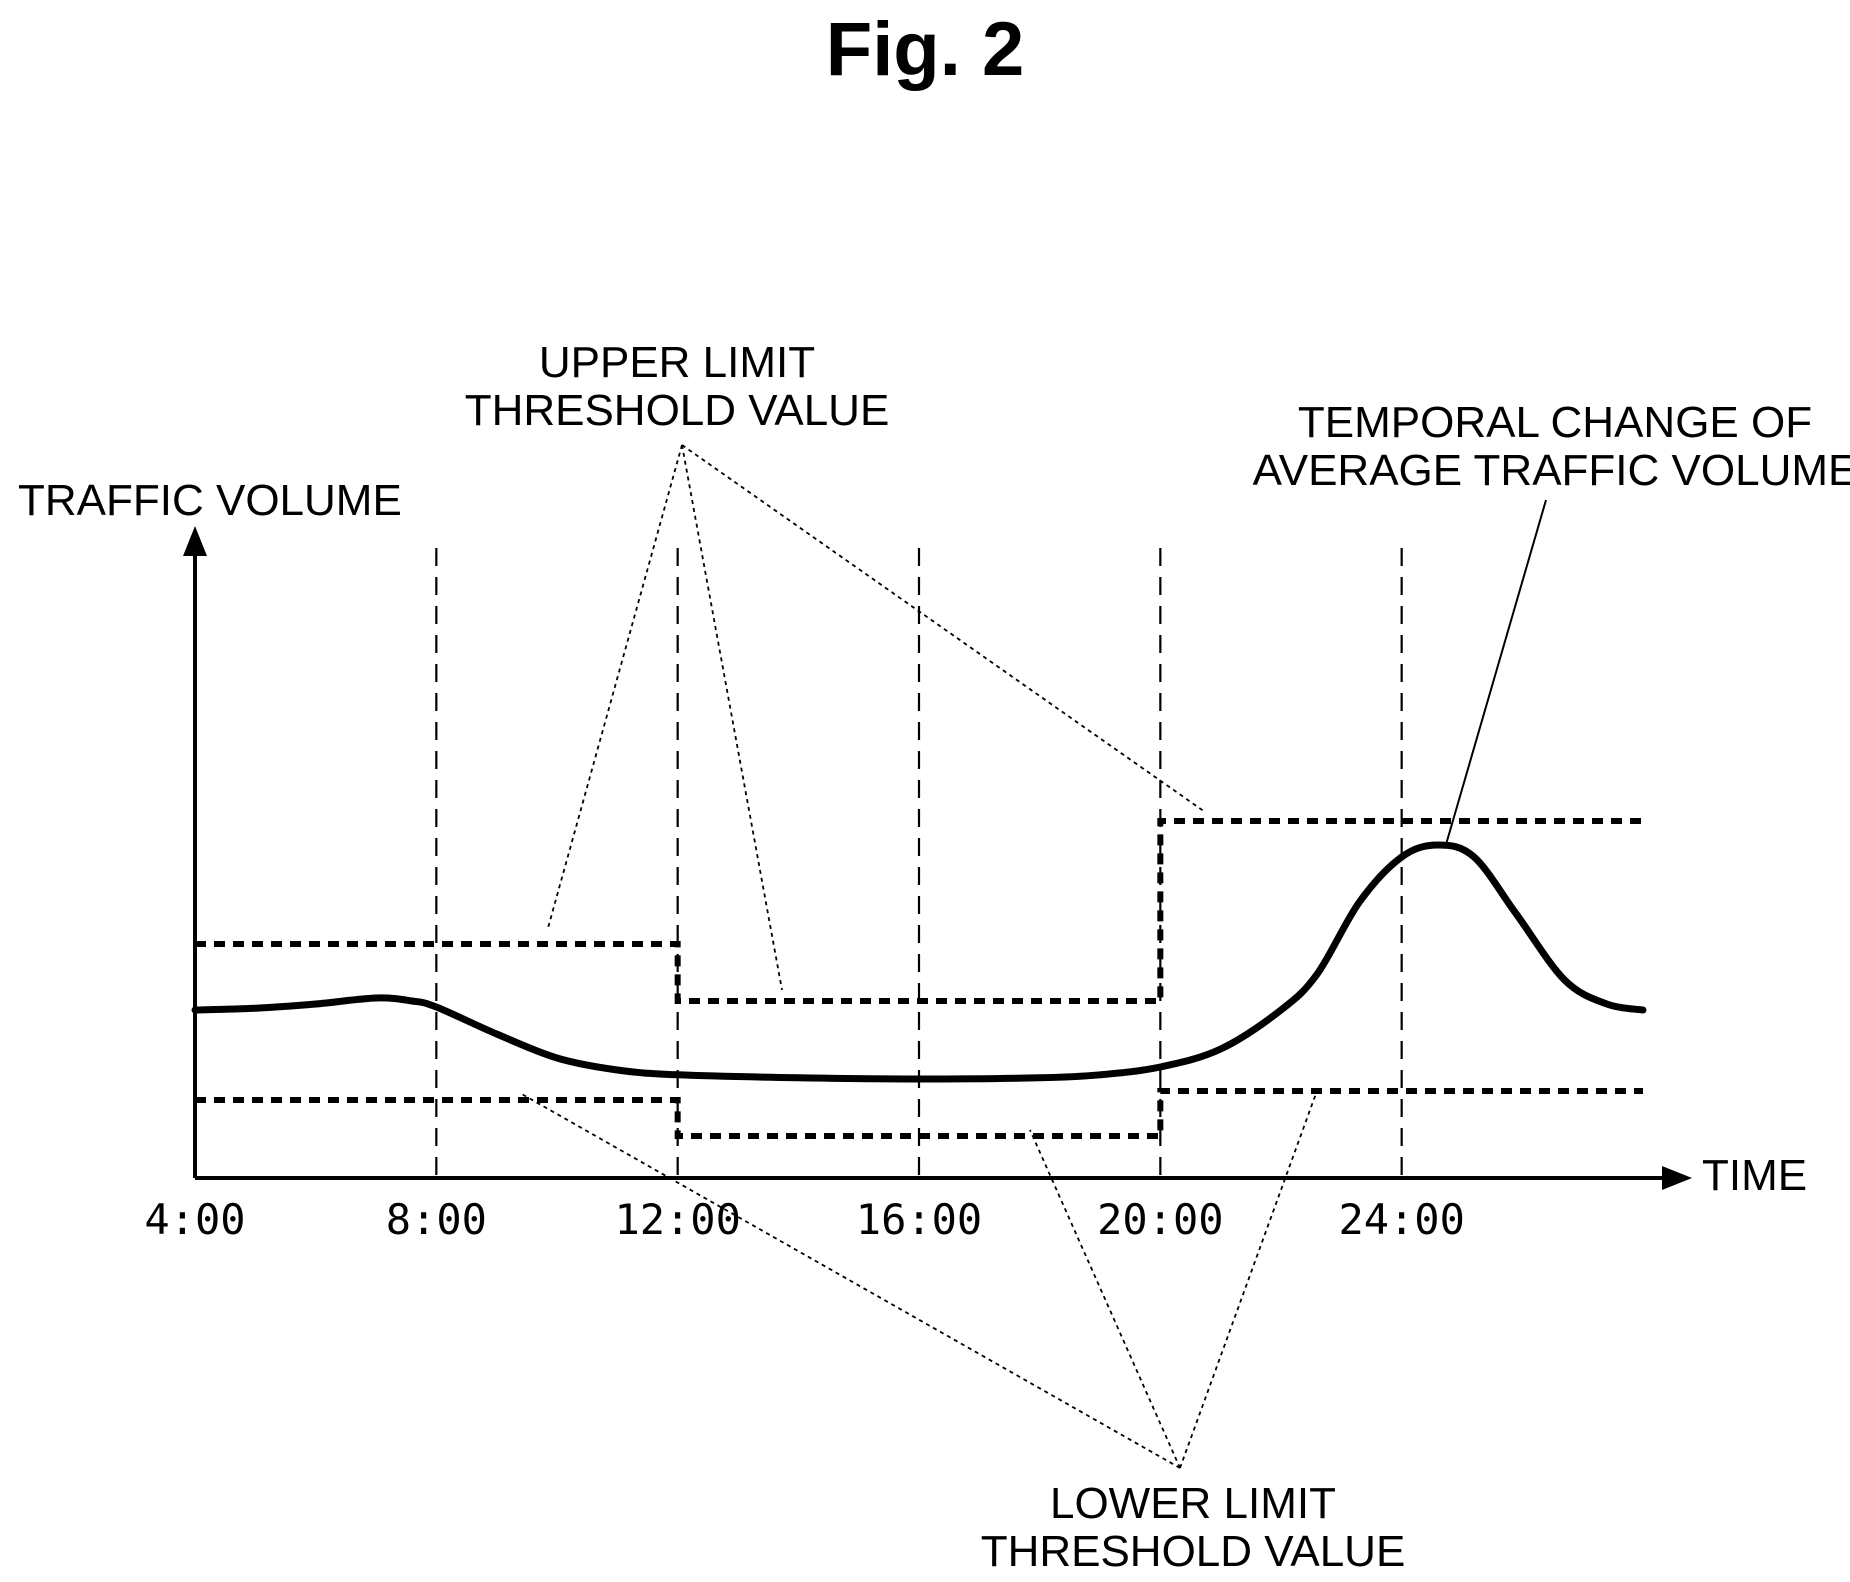 This screenshot has width=1850, height=1582. Describe the element at coordinates (1754, 1175) in the screenshot. I see `x-axis-label: TIME` at that location.